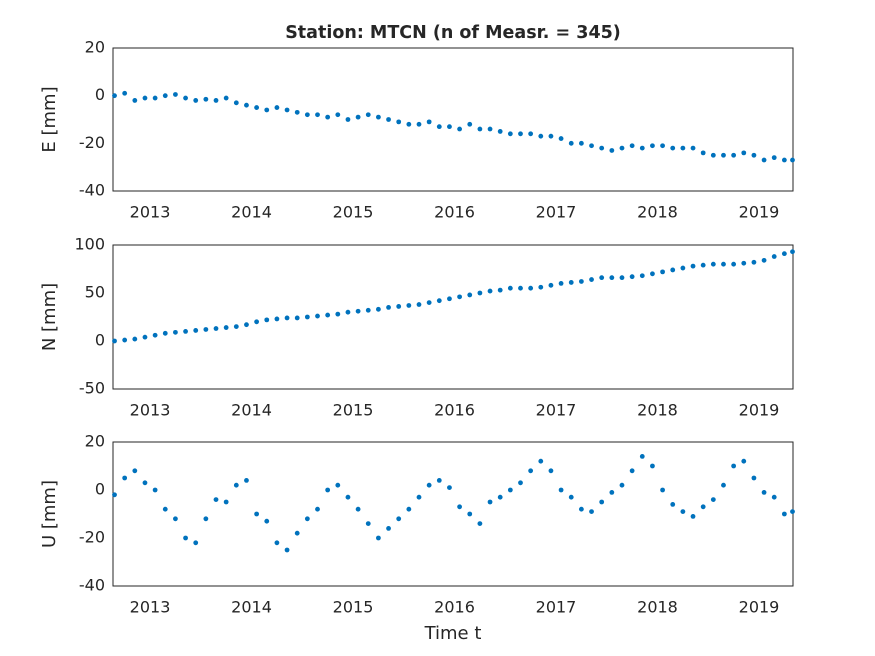 This screenshot has height=656, width=875. What do you see at coordinates (95, 292) in the screenshot?
I see `y-tick-label: 50` at bounding box center [95, 292].